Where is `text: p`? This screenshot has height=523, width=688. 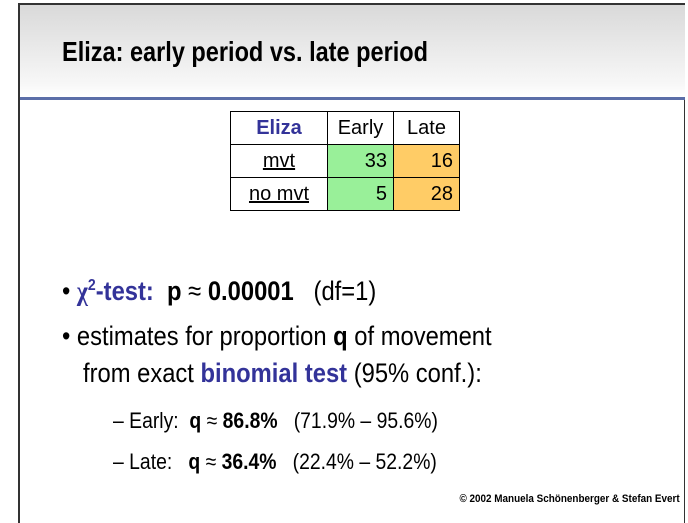 text: p is located at coordinates (174, 291).